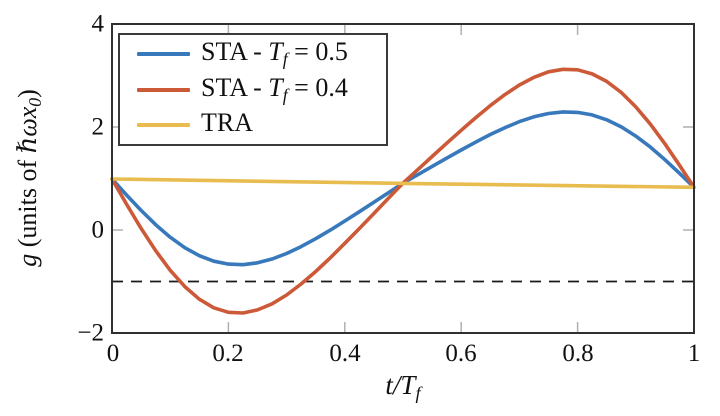  What do you see at coordinates (461, 353) in the screenshot?
I see `x-tick-label: 0.6` at bounding box center [461, 353].